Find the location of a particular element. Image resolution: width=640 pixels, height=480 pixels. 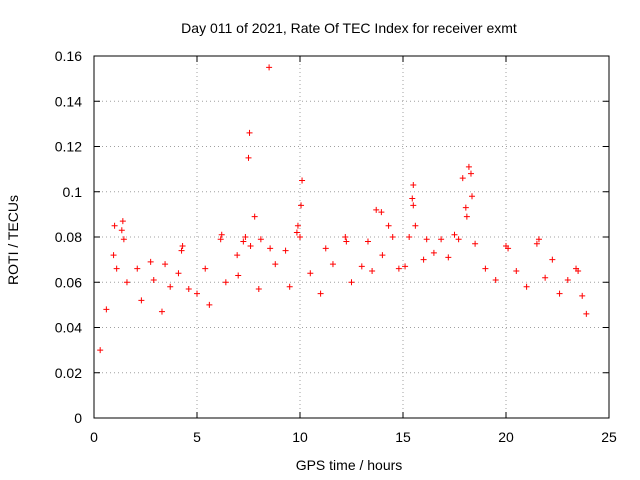

y-tick-label: 0.1 is located at coordinates (73, 192).